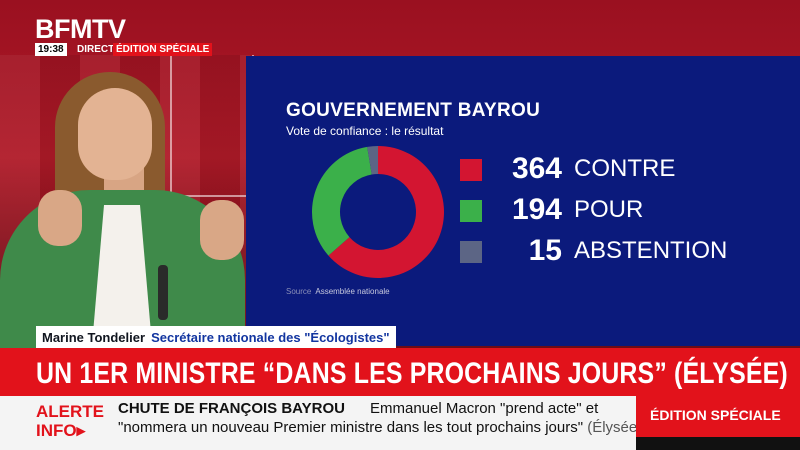 The width and height of the screenshot is (800, 450). I want to click on alert-label-line2: INFO▸, so click(60, 430).